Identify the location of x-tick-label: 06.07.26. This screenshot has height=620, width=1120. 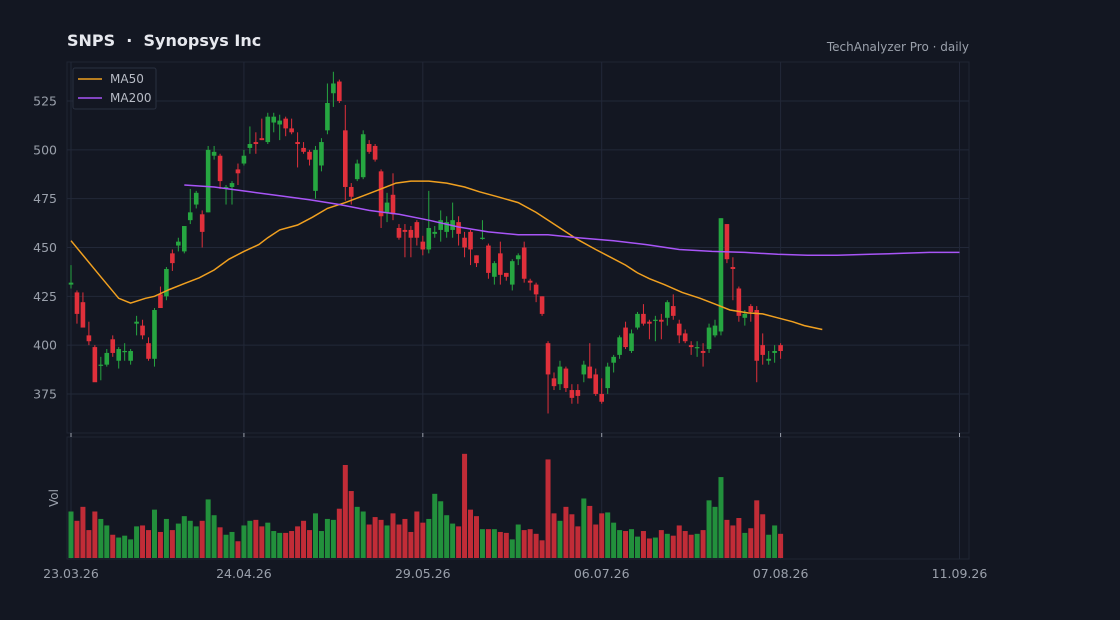
(602, 573).